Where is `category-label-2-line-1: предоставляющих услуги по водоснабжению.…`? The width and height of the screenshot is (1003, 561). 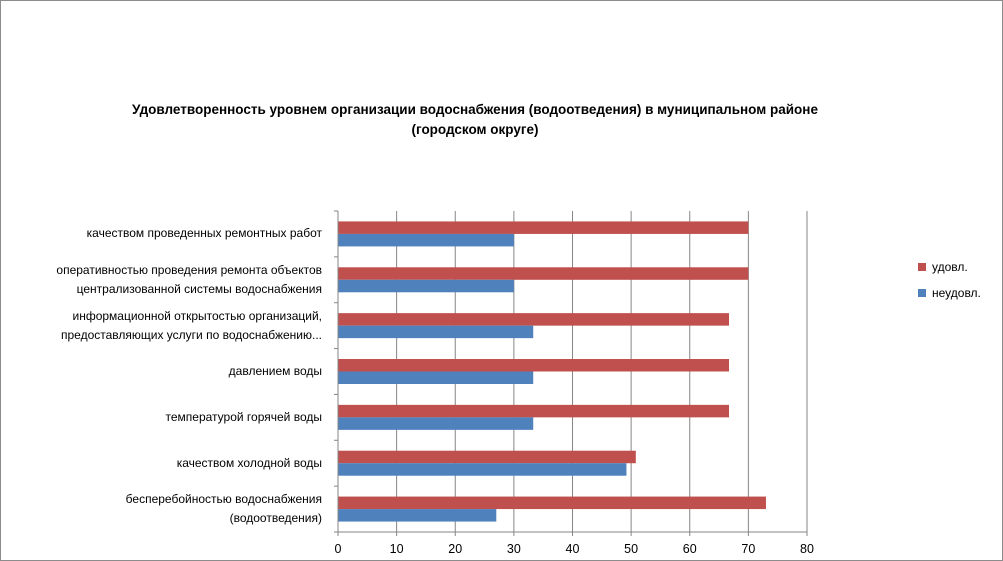
category-label-2-line-1: предоставляющих услуги по водоснабжению.… is located at coordinates (191, 334).